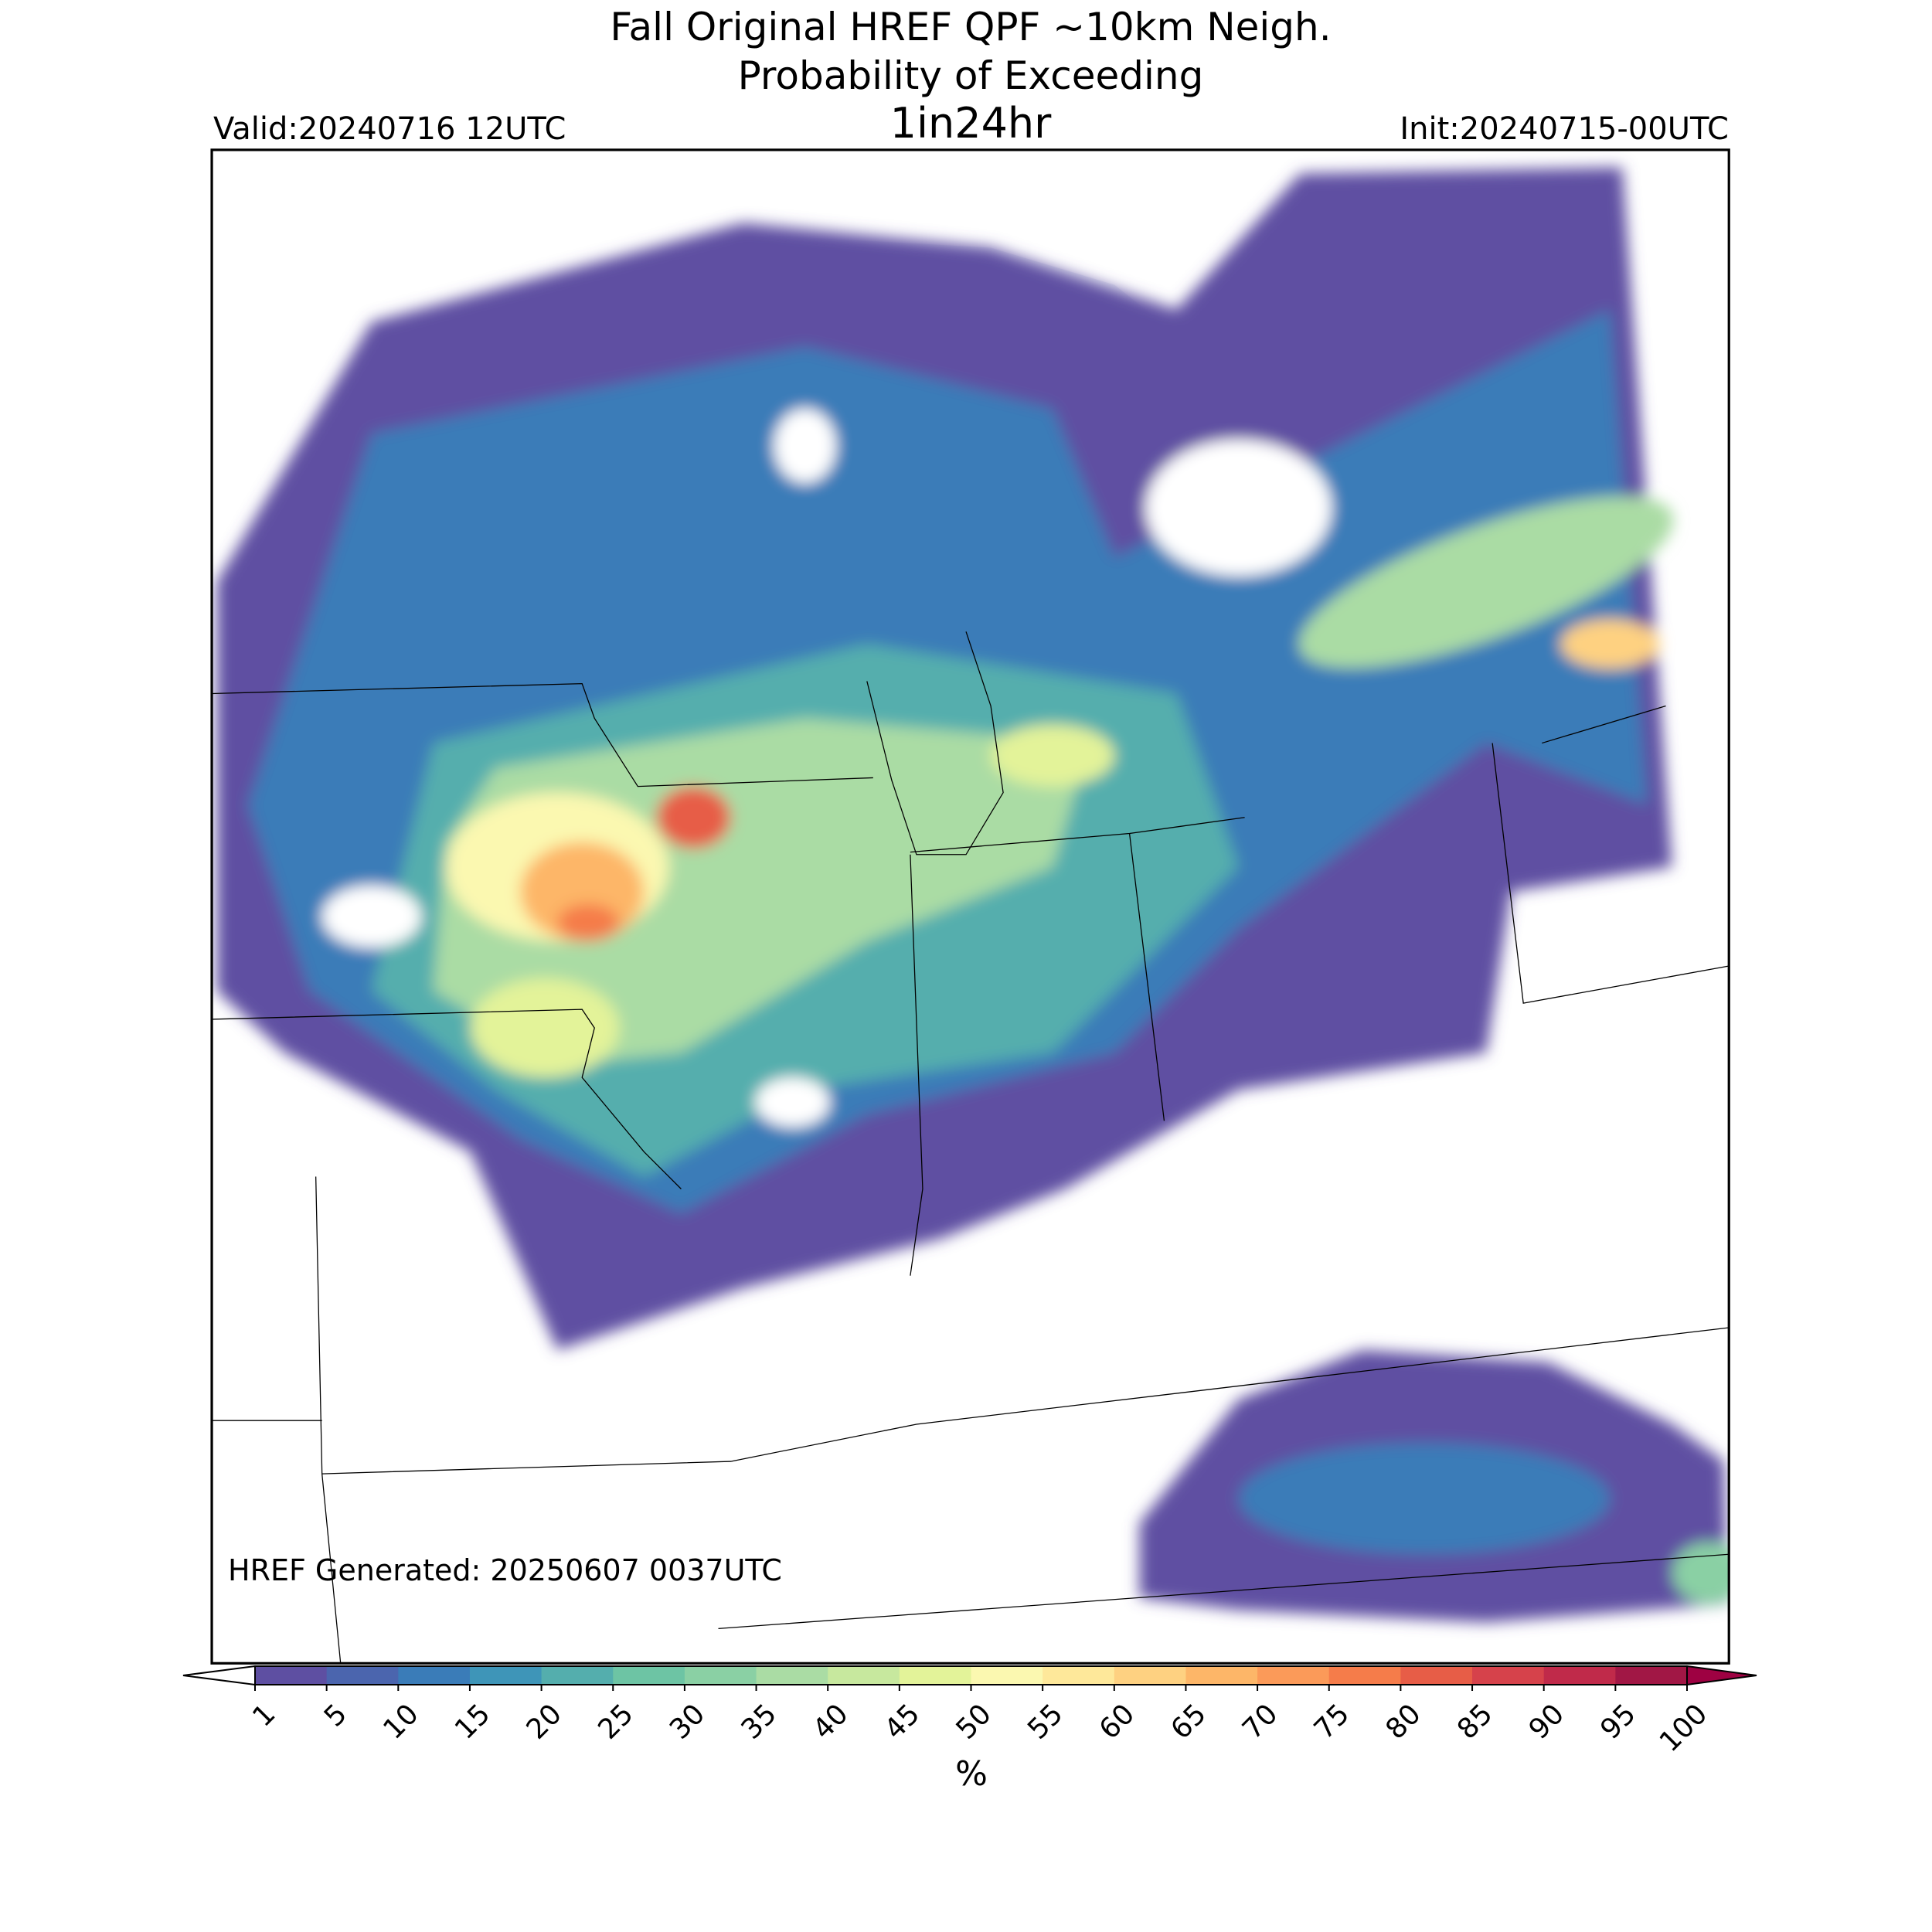 Image resolution: width=1932 pixels, height=1932 pixels. I want to click on colorbar-tick-label: 10, so click(400, 1722).